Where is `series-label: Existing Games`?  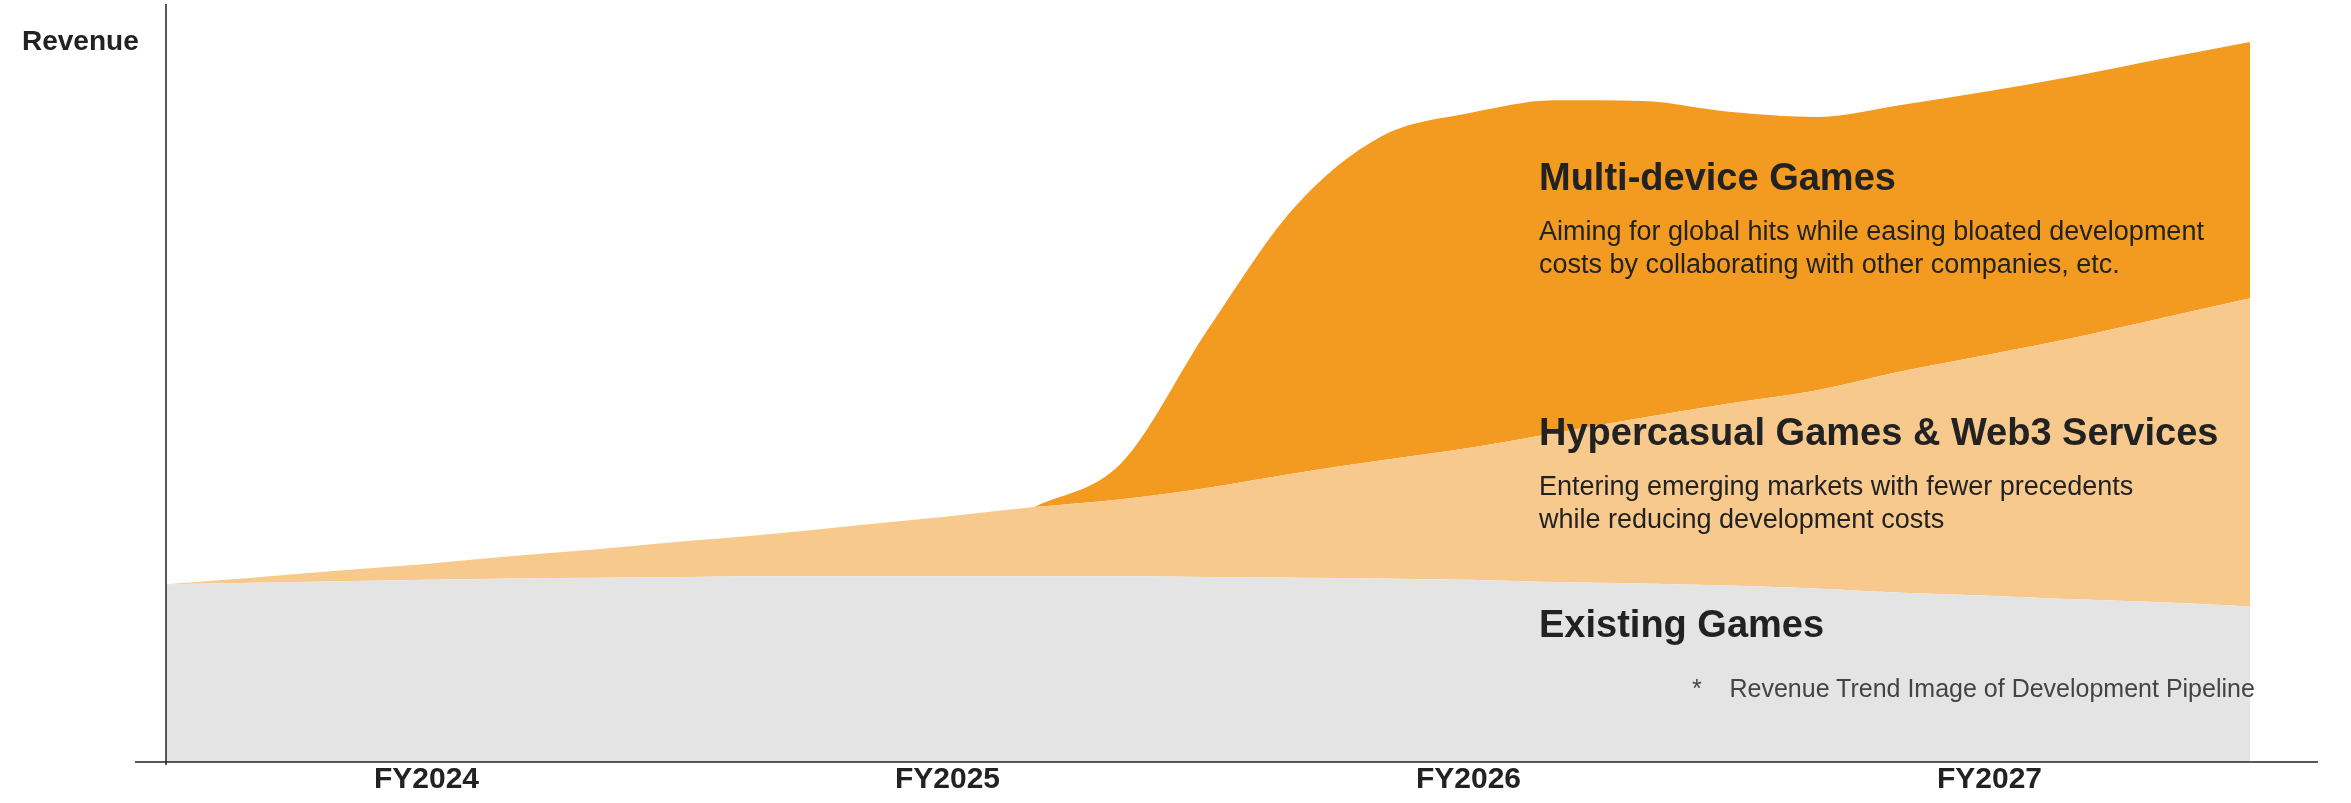 series-label: Existing Games is located at coordinates (1682, 624).